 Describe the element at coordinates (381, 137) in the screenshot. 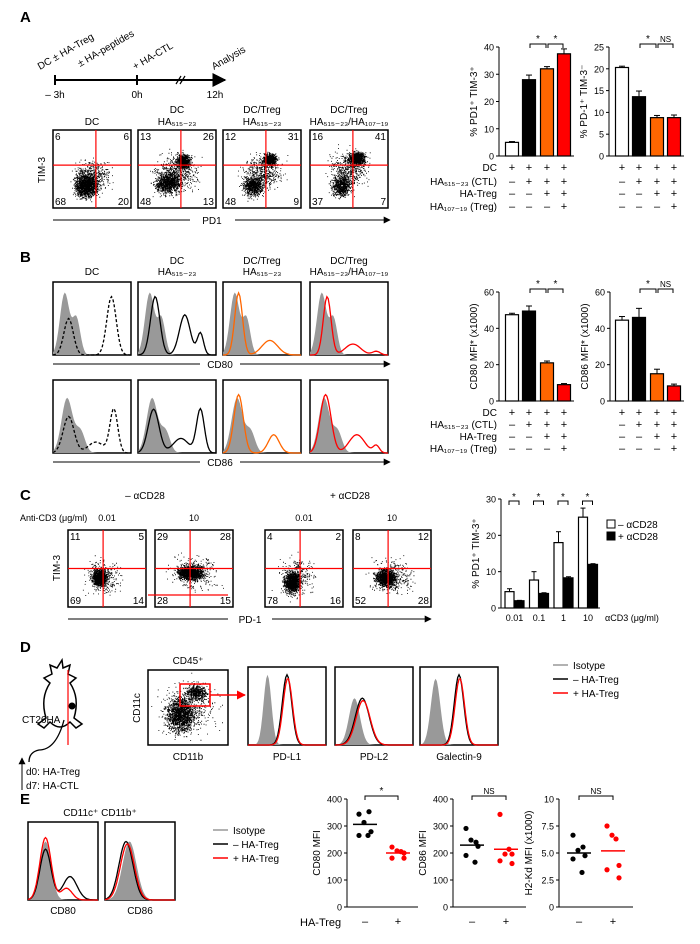

I see `quadrant-upper-right-percent: 41` at that location.